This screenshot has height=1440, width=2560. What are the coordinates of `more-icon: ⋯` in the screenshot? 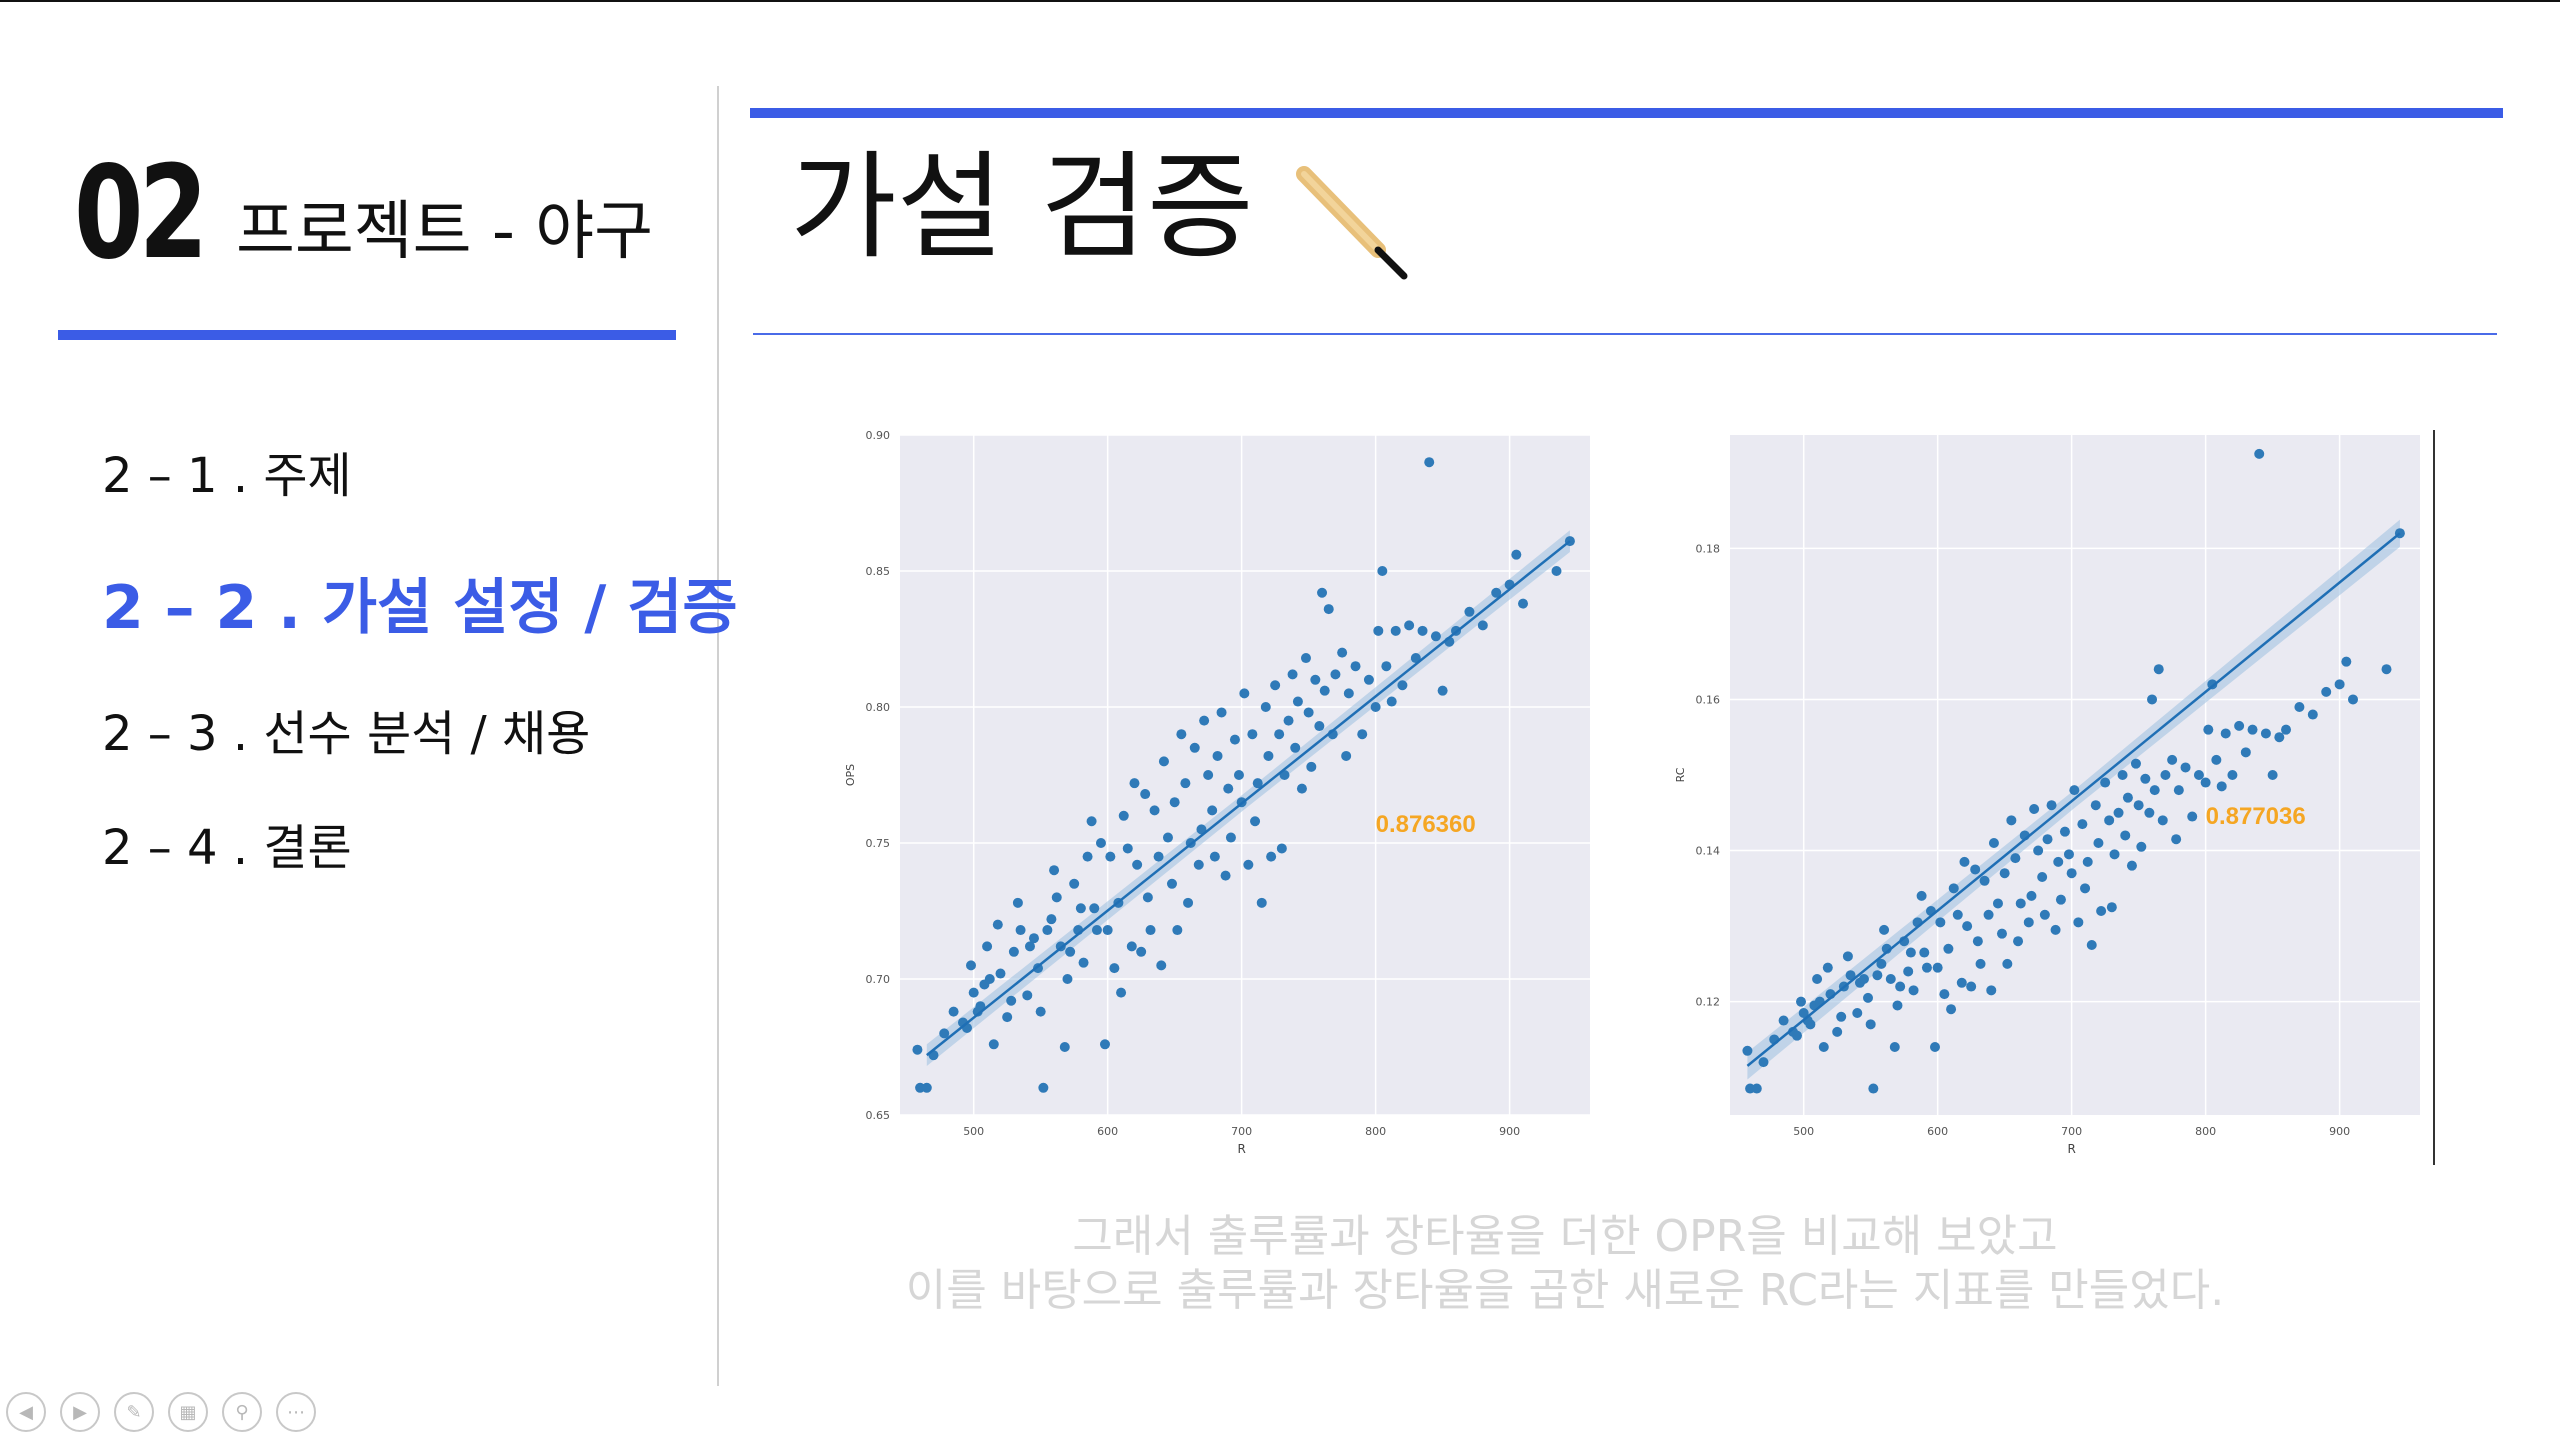 It's located at (296, 1412).